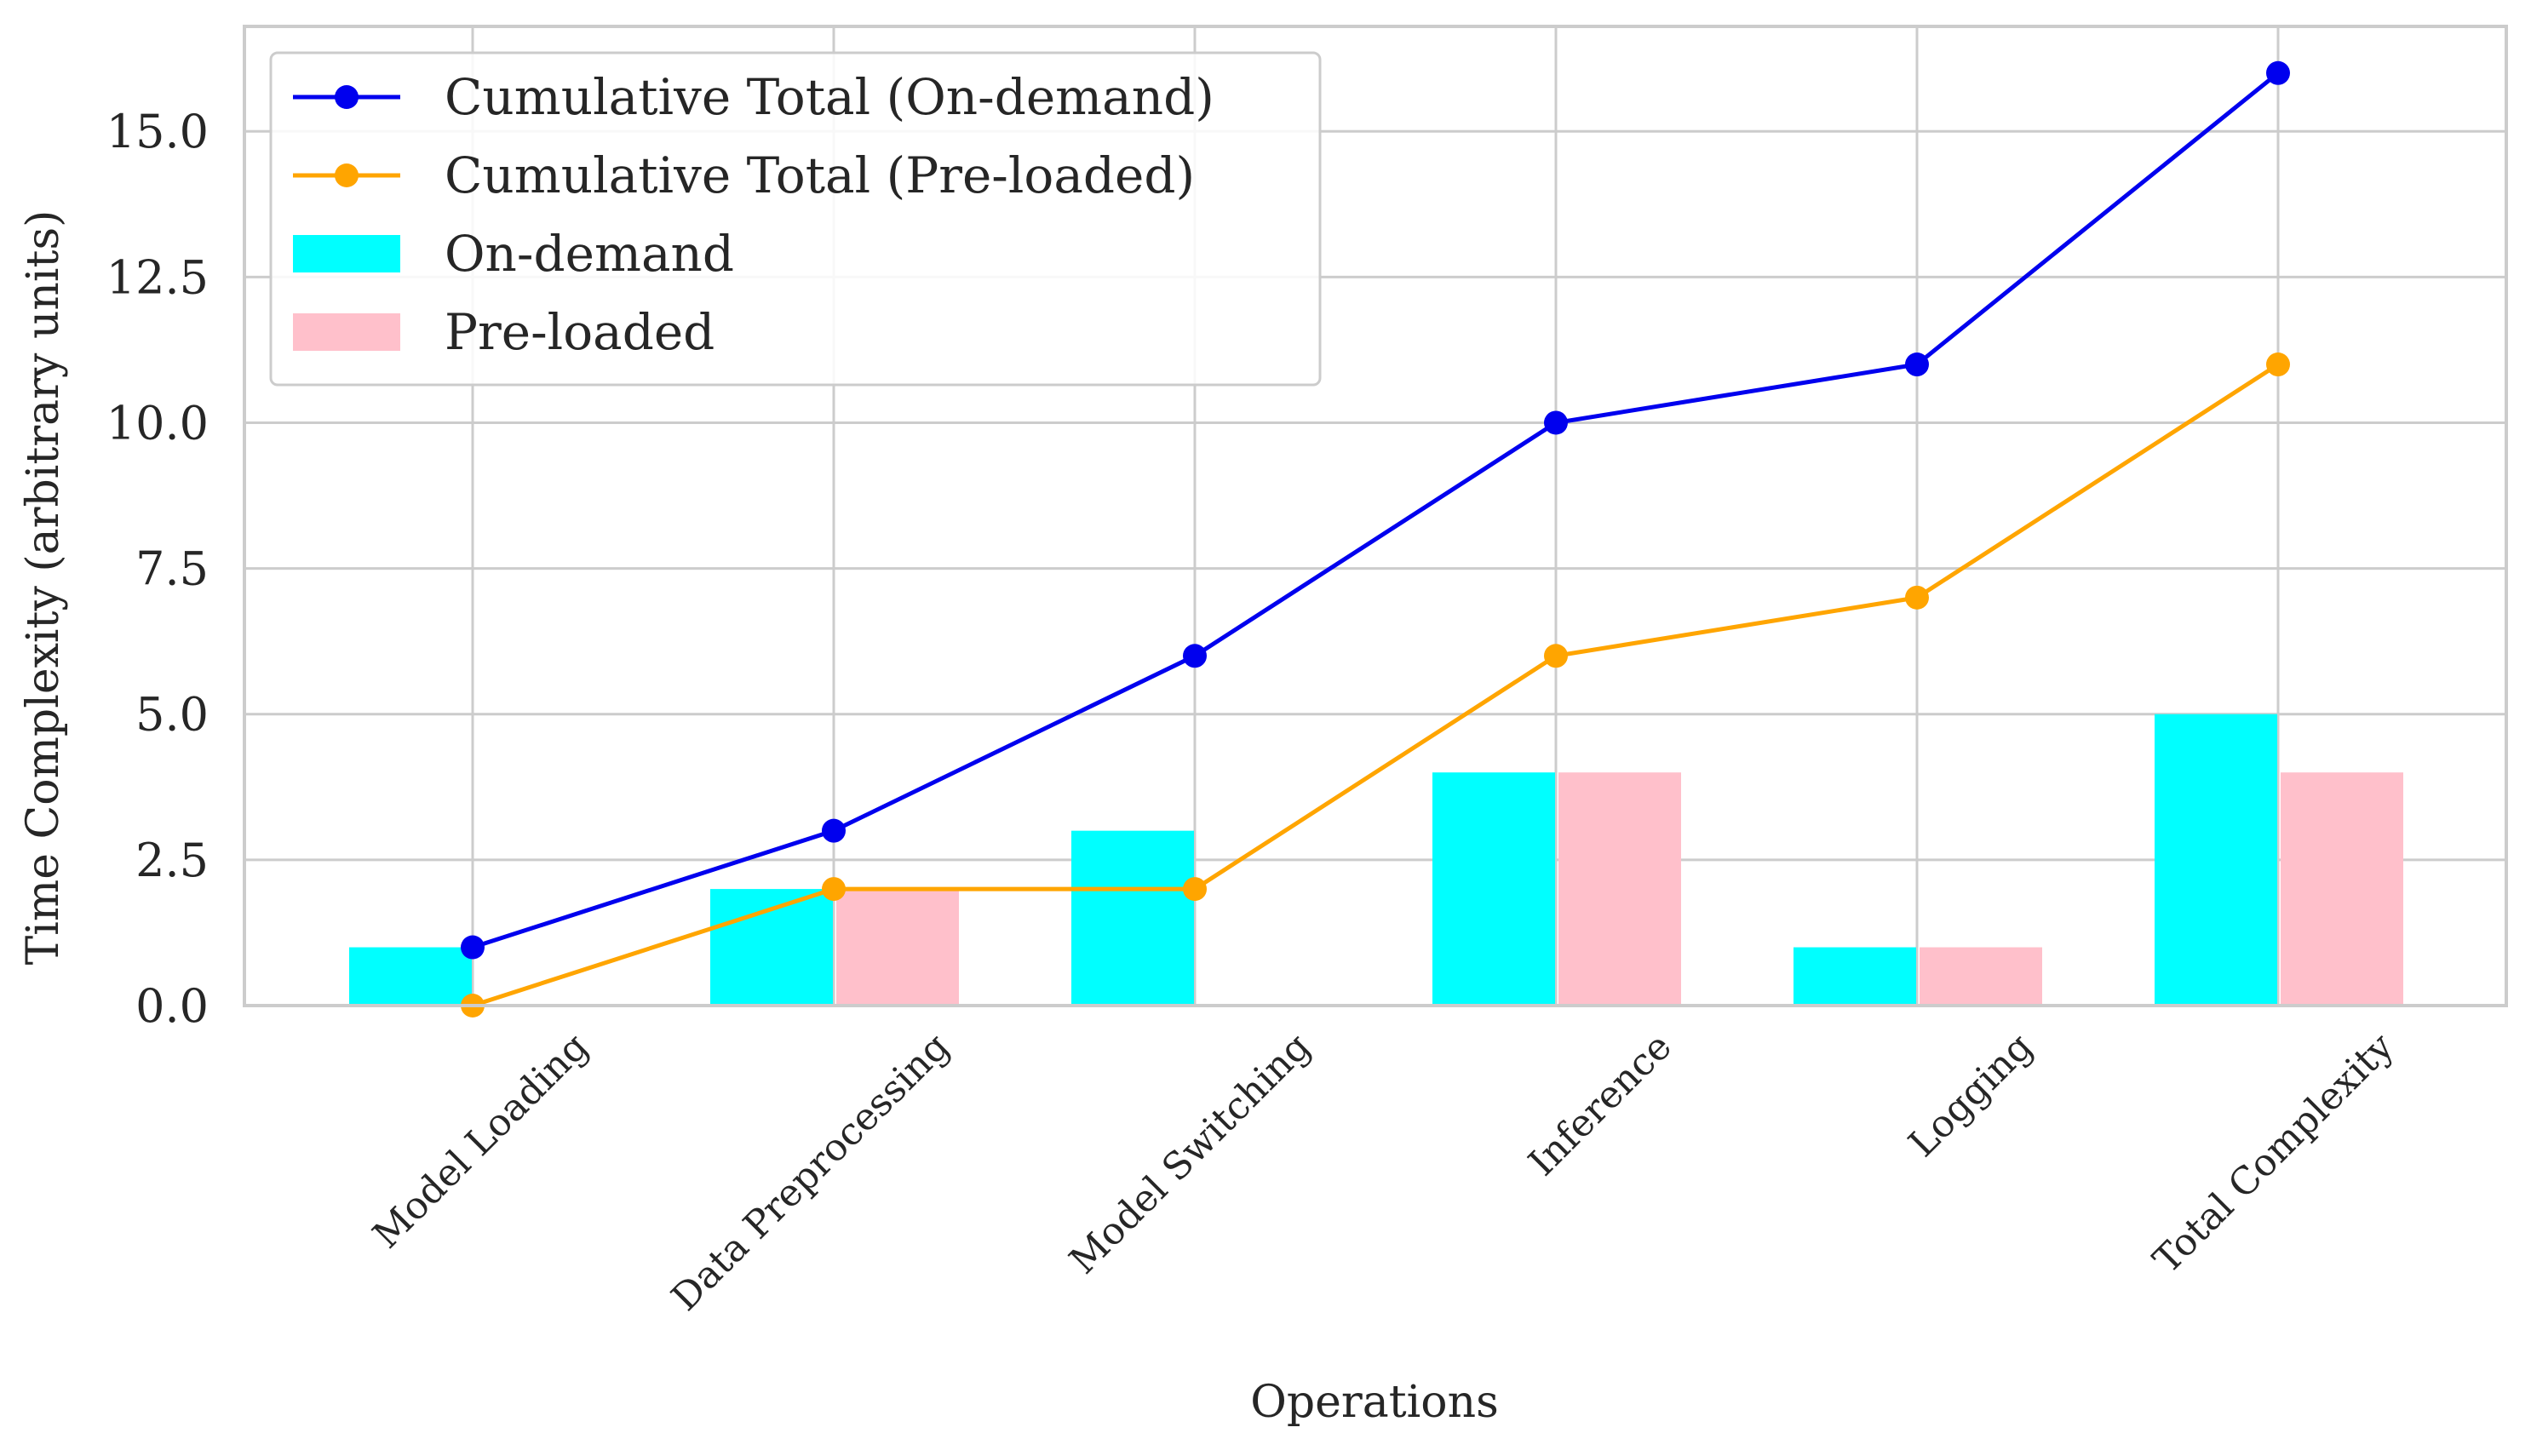 This screenshot has width=2531, height=1456. What do you see at coordinates (810, 1172) in the screenshot?
I see `x-tick-label: Data Preprocessing` at bounding box center [810, 1172].